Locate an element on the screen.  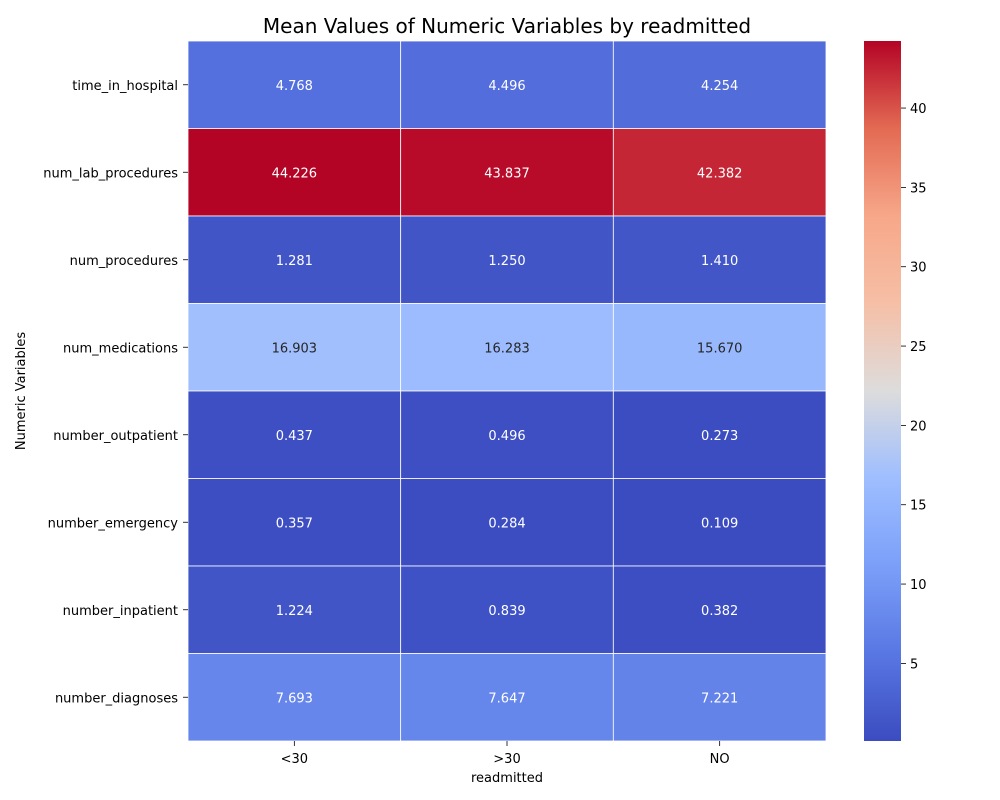
row-label: time_in_hospital is located at coordinates (125, 86).